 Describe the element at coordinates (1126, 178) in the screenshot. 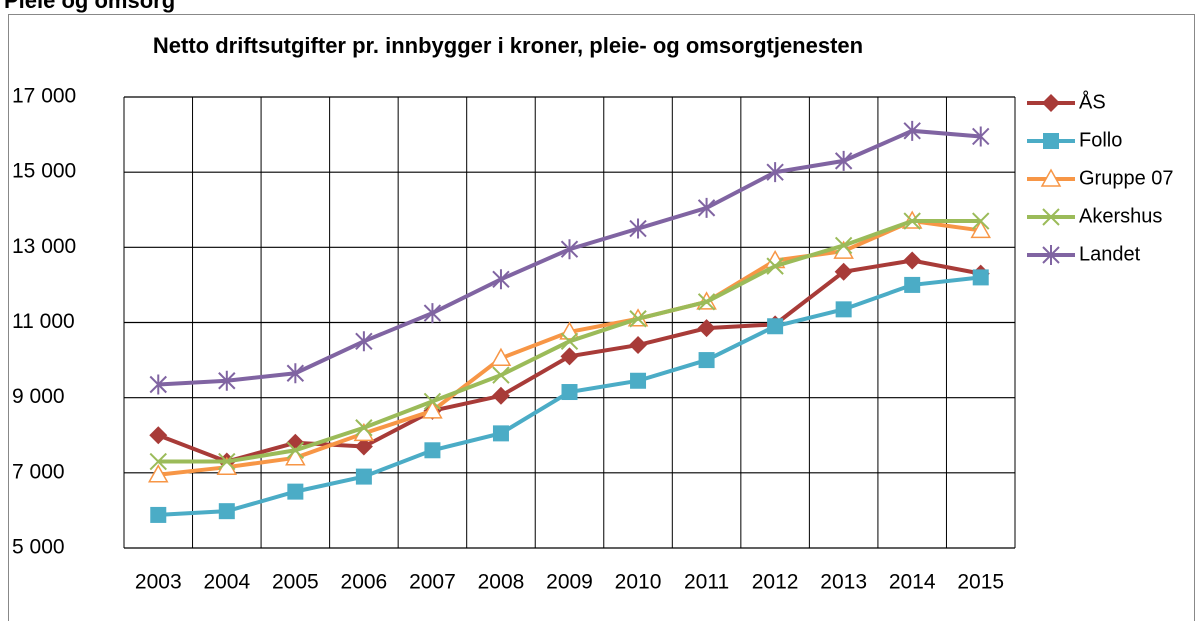

I see `legend-label: Gruppe 07` at that location.